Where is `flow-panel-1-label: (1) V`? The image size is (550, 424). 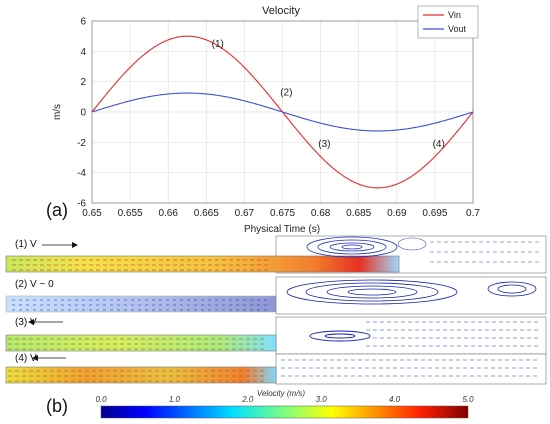 flow-panel-1-label: (1) V is located at coordinates (26, 244).